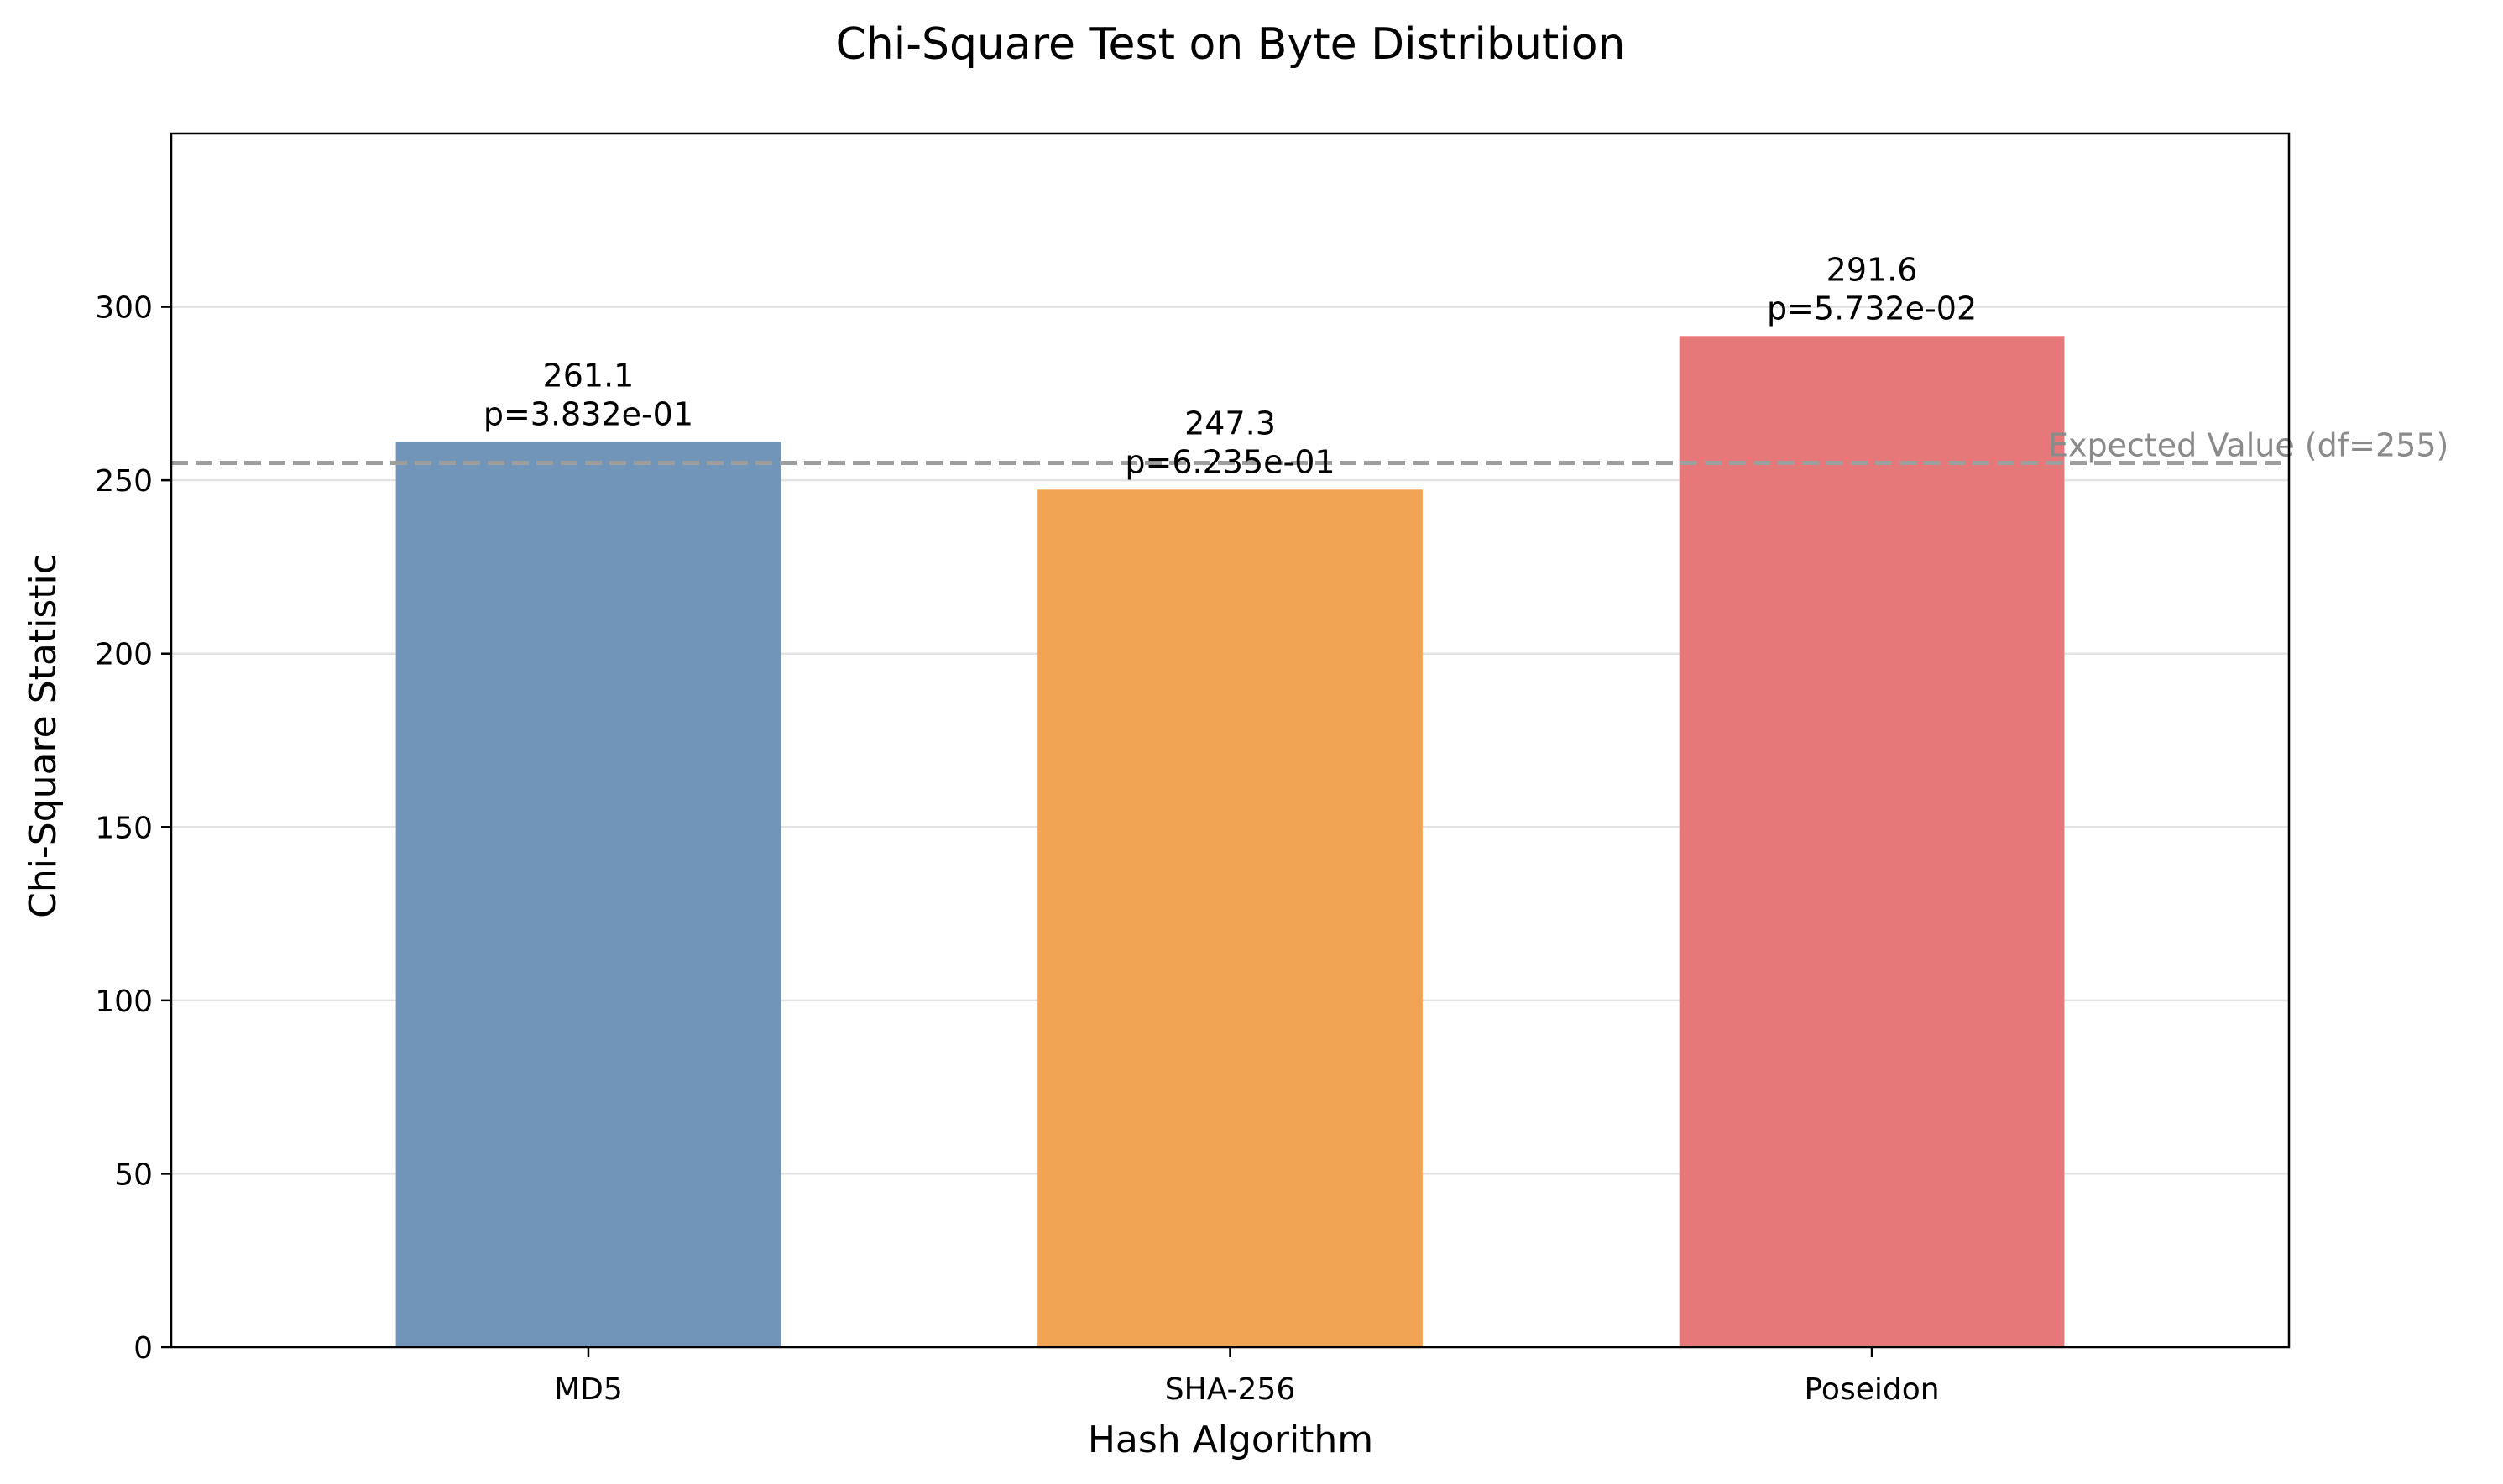 The height and width of the screenshot is (1484, 2503). I want to click on y-axis-label: Chi-Square Statistic, so click(43, 736).